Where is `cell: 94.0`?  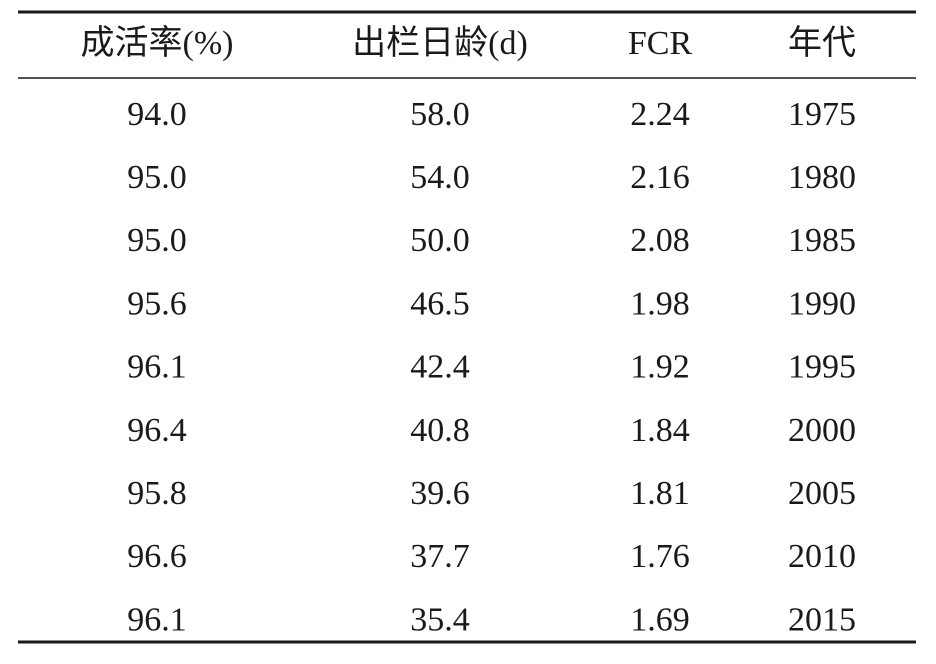
cell: 94.0 is located at coordinates (157, 114).